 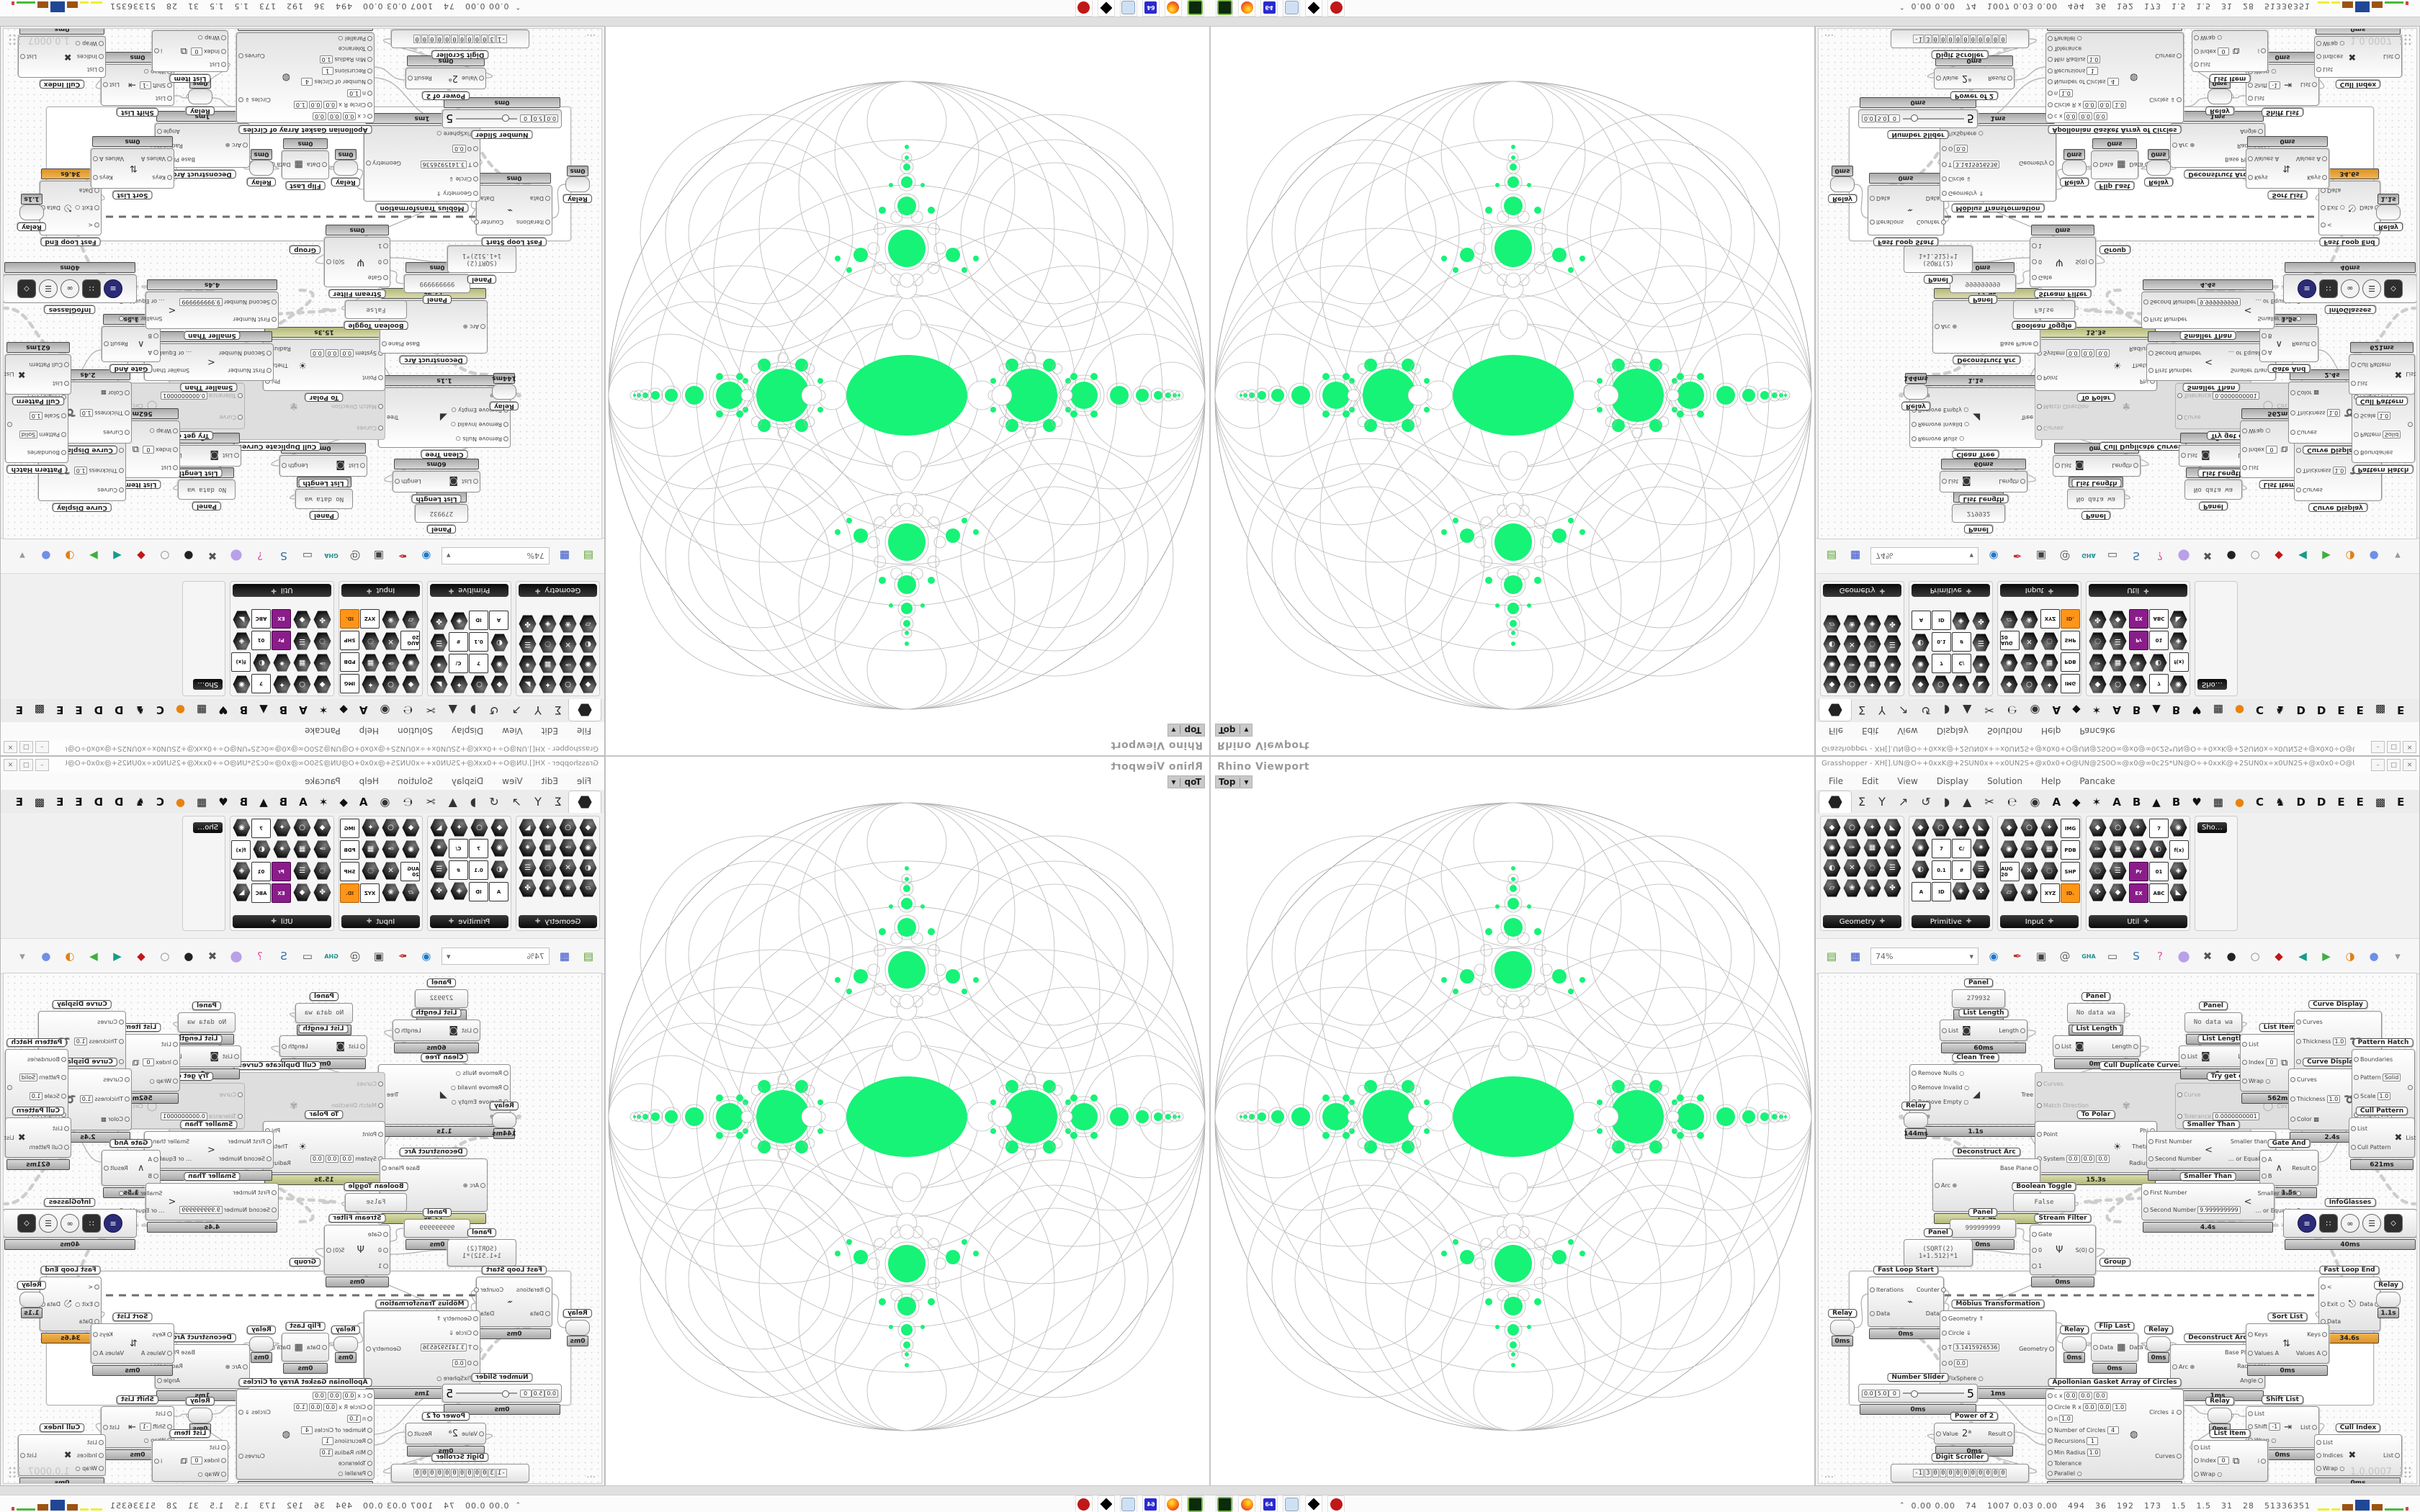 What do you see at coordinates (2063, 1105) in the screenshot?
I see `input-port: Match Direction` at bounding box center [2063, 1105].